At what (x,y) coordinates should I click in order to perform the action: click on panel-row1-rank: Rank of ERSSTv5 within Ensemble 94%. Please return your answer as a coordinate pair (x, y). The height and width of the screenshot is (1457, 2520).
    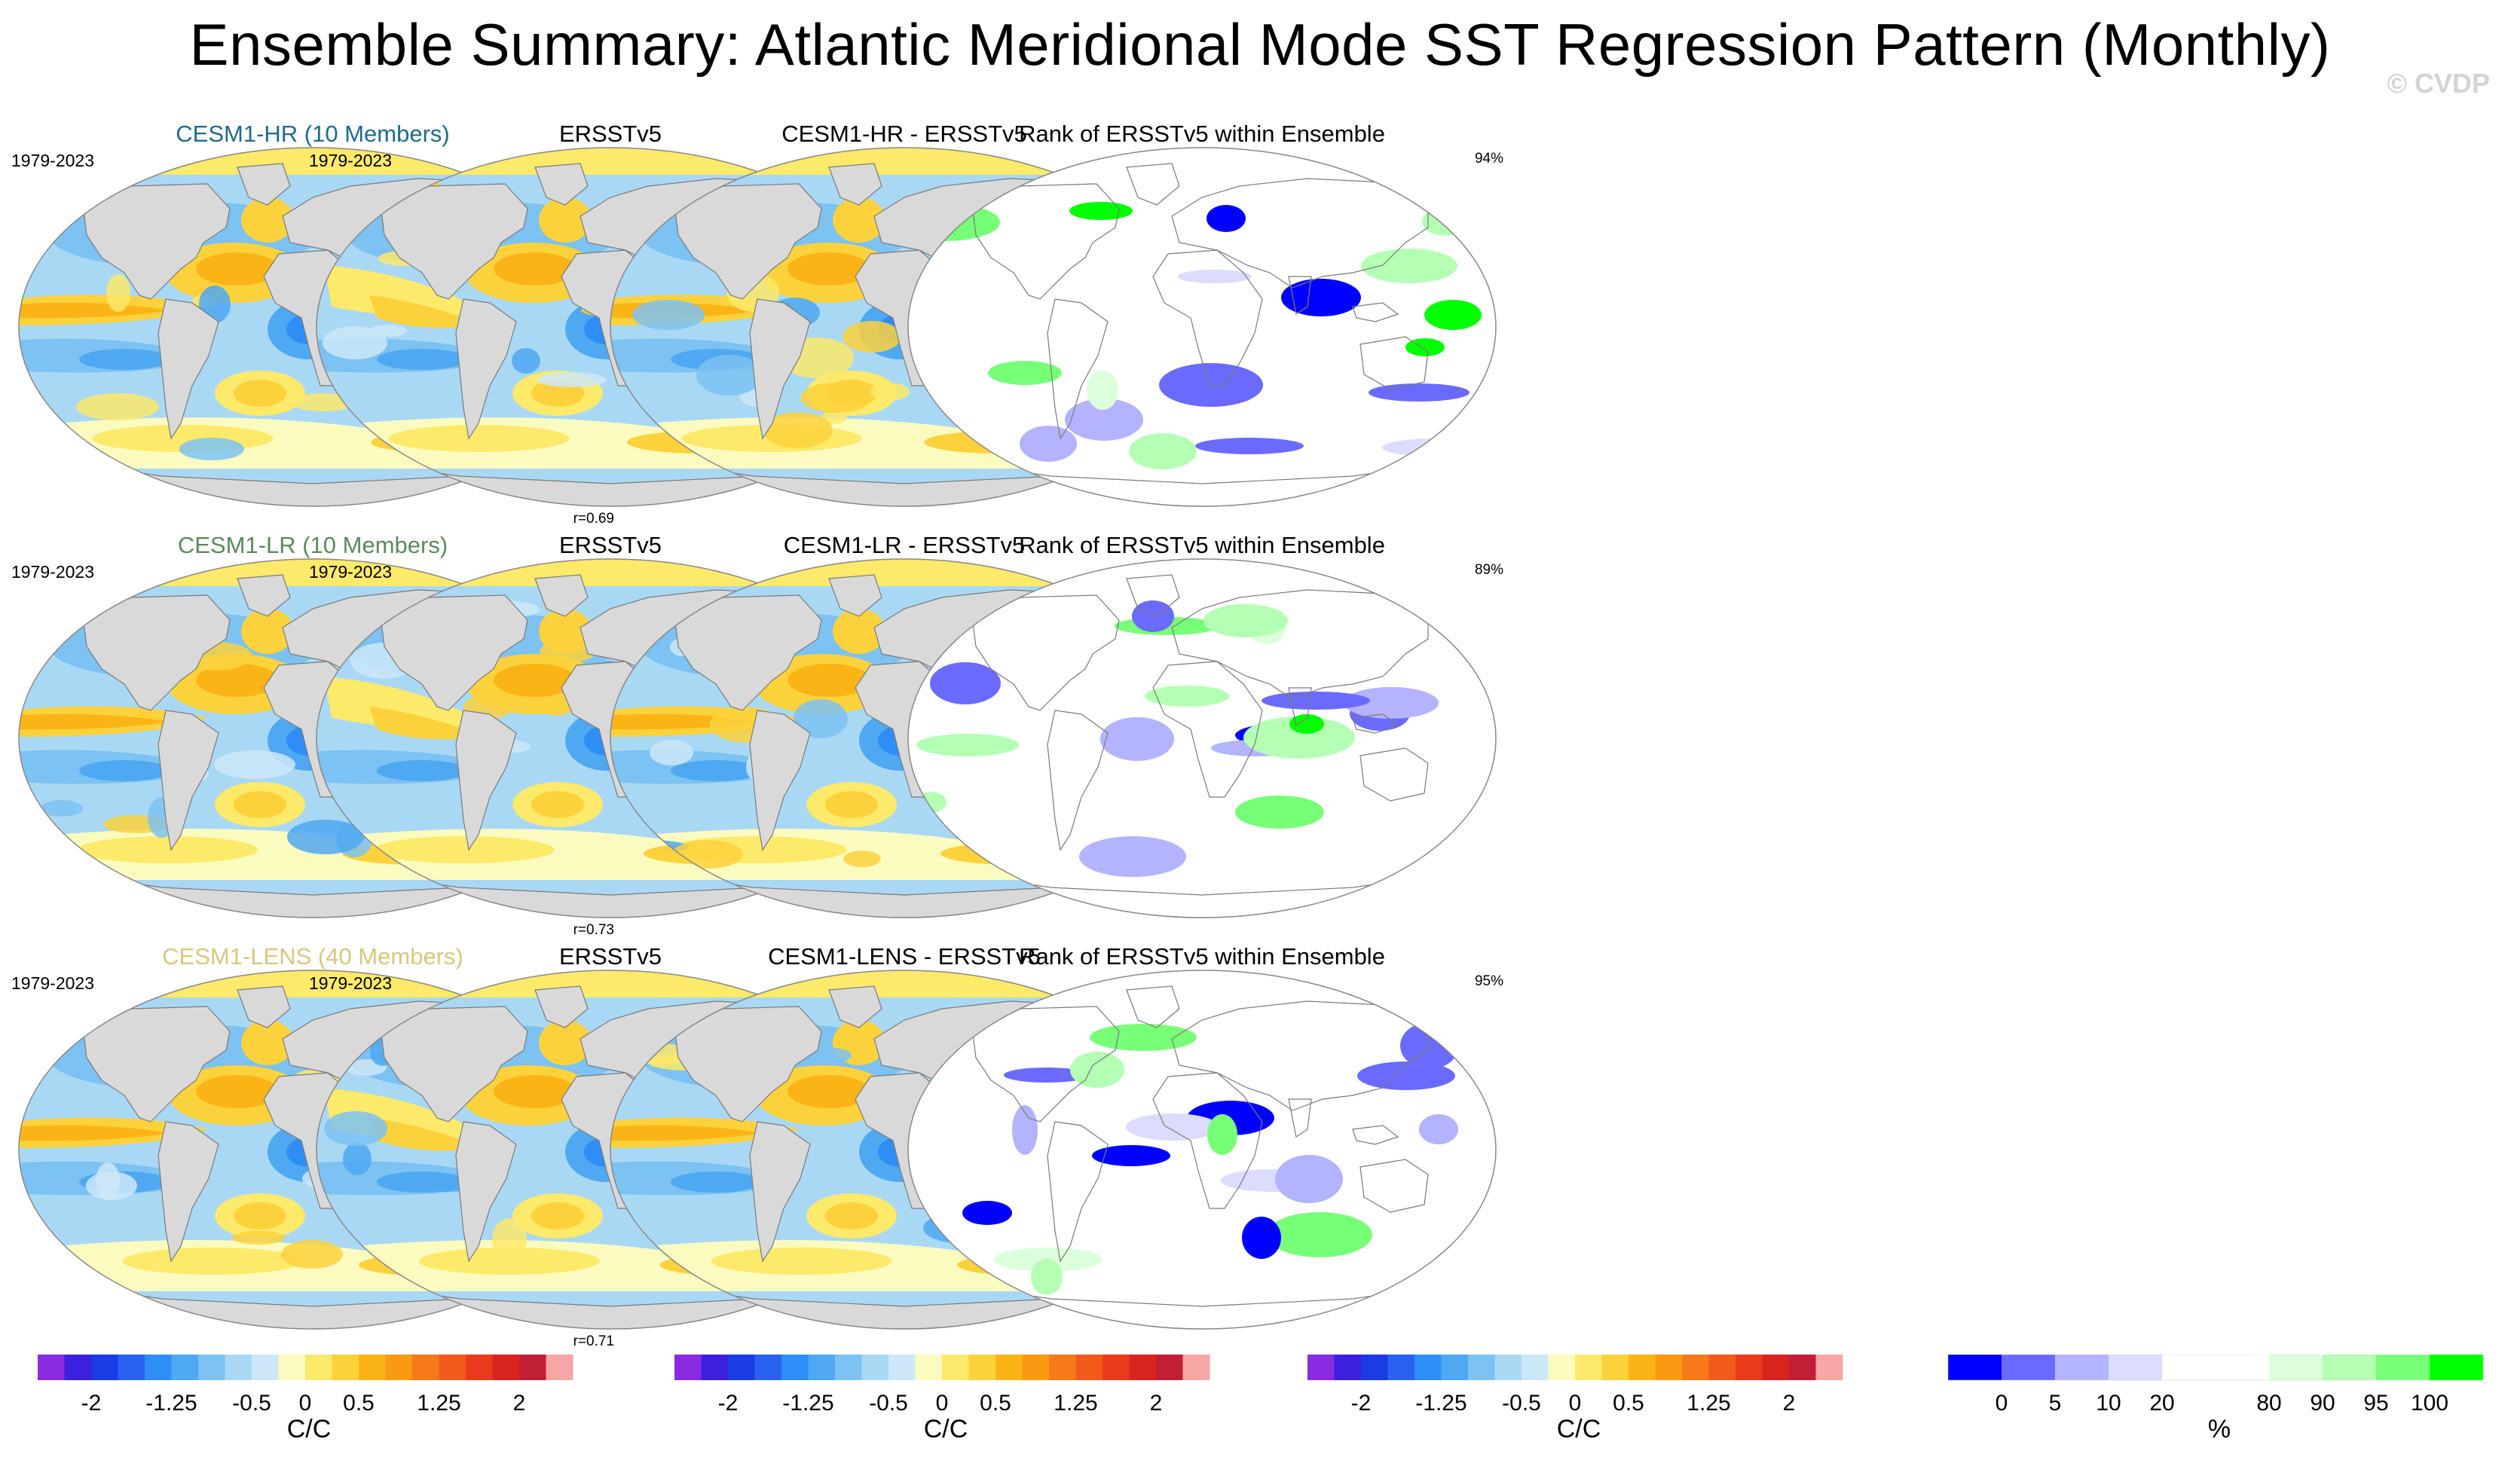
    Looking at the image, I should click on (1202, 324).